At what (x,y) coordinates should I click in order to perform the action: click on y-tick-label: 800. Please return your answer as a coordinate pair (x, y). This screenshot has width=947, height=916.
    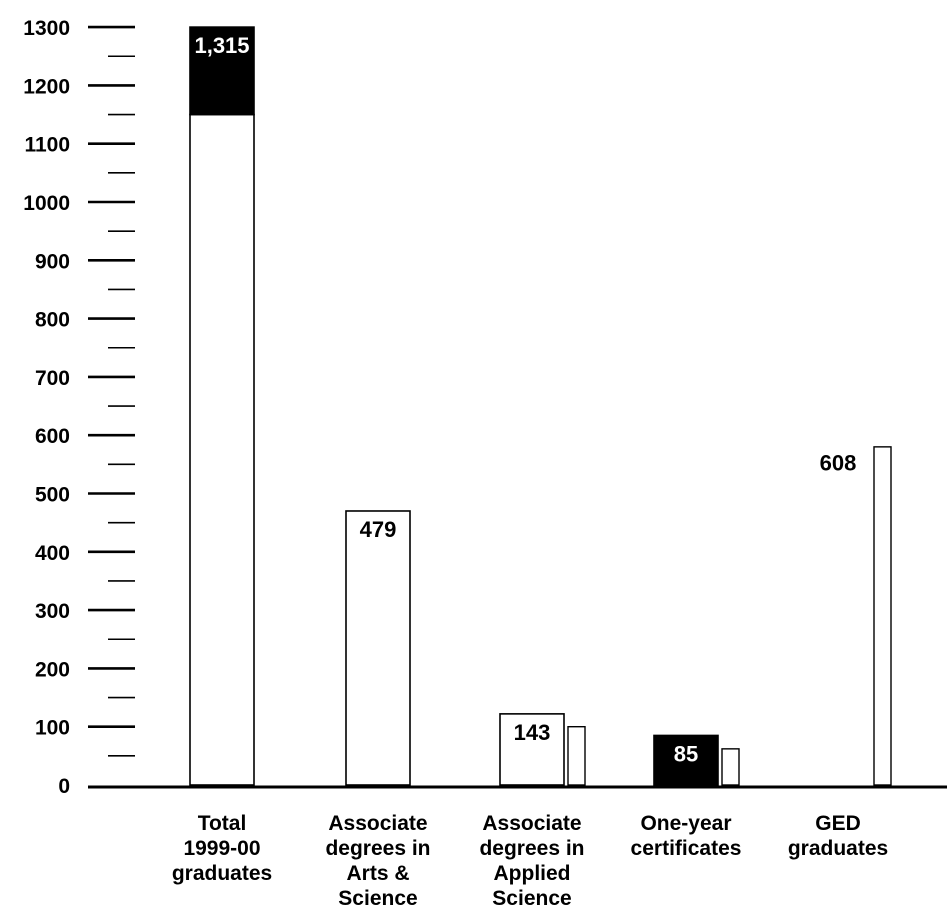
    Looking at the image, I should click on (52, 320).